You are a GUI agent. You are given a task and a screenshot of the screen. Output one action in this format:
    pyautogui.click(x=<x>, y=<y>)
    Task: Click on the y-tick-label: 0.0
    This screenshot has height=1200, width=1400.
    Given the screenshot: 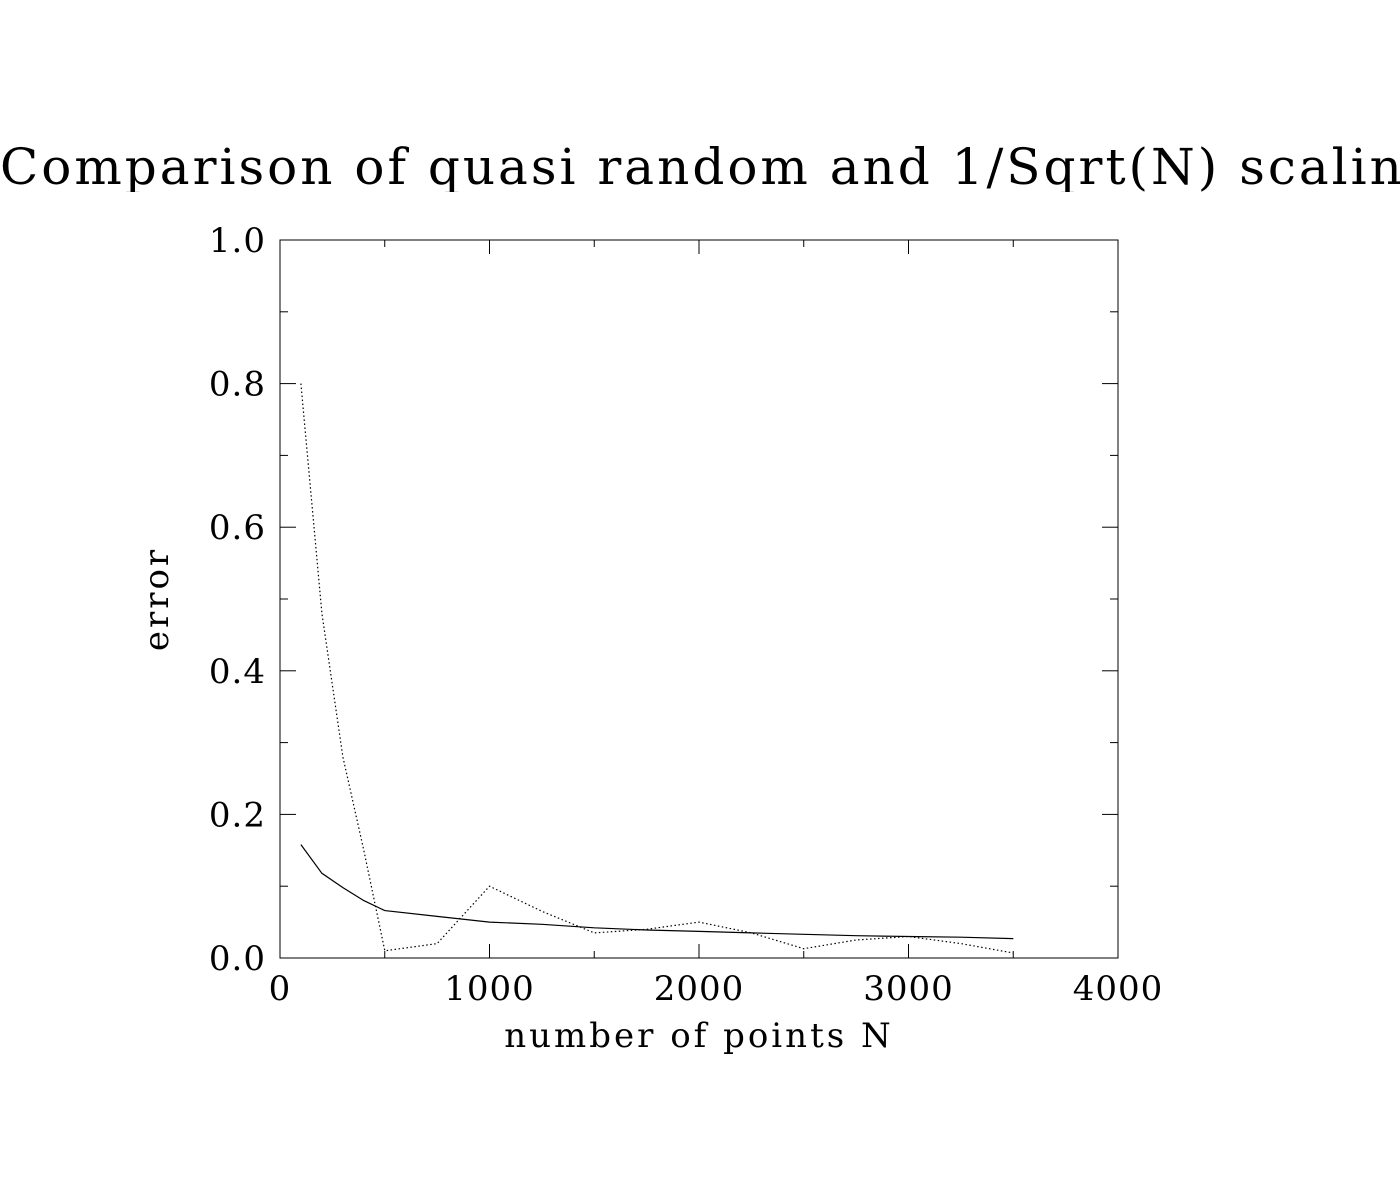 What is the action you would take?
    pyautogui.click(x=237, y=959)
    